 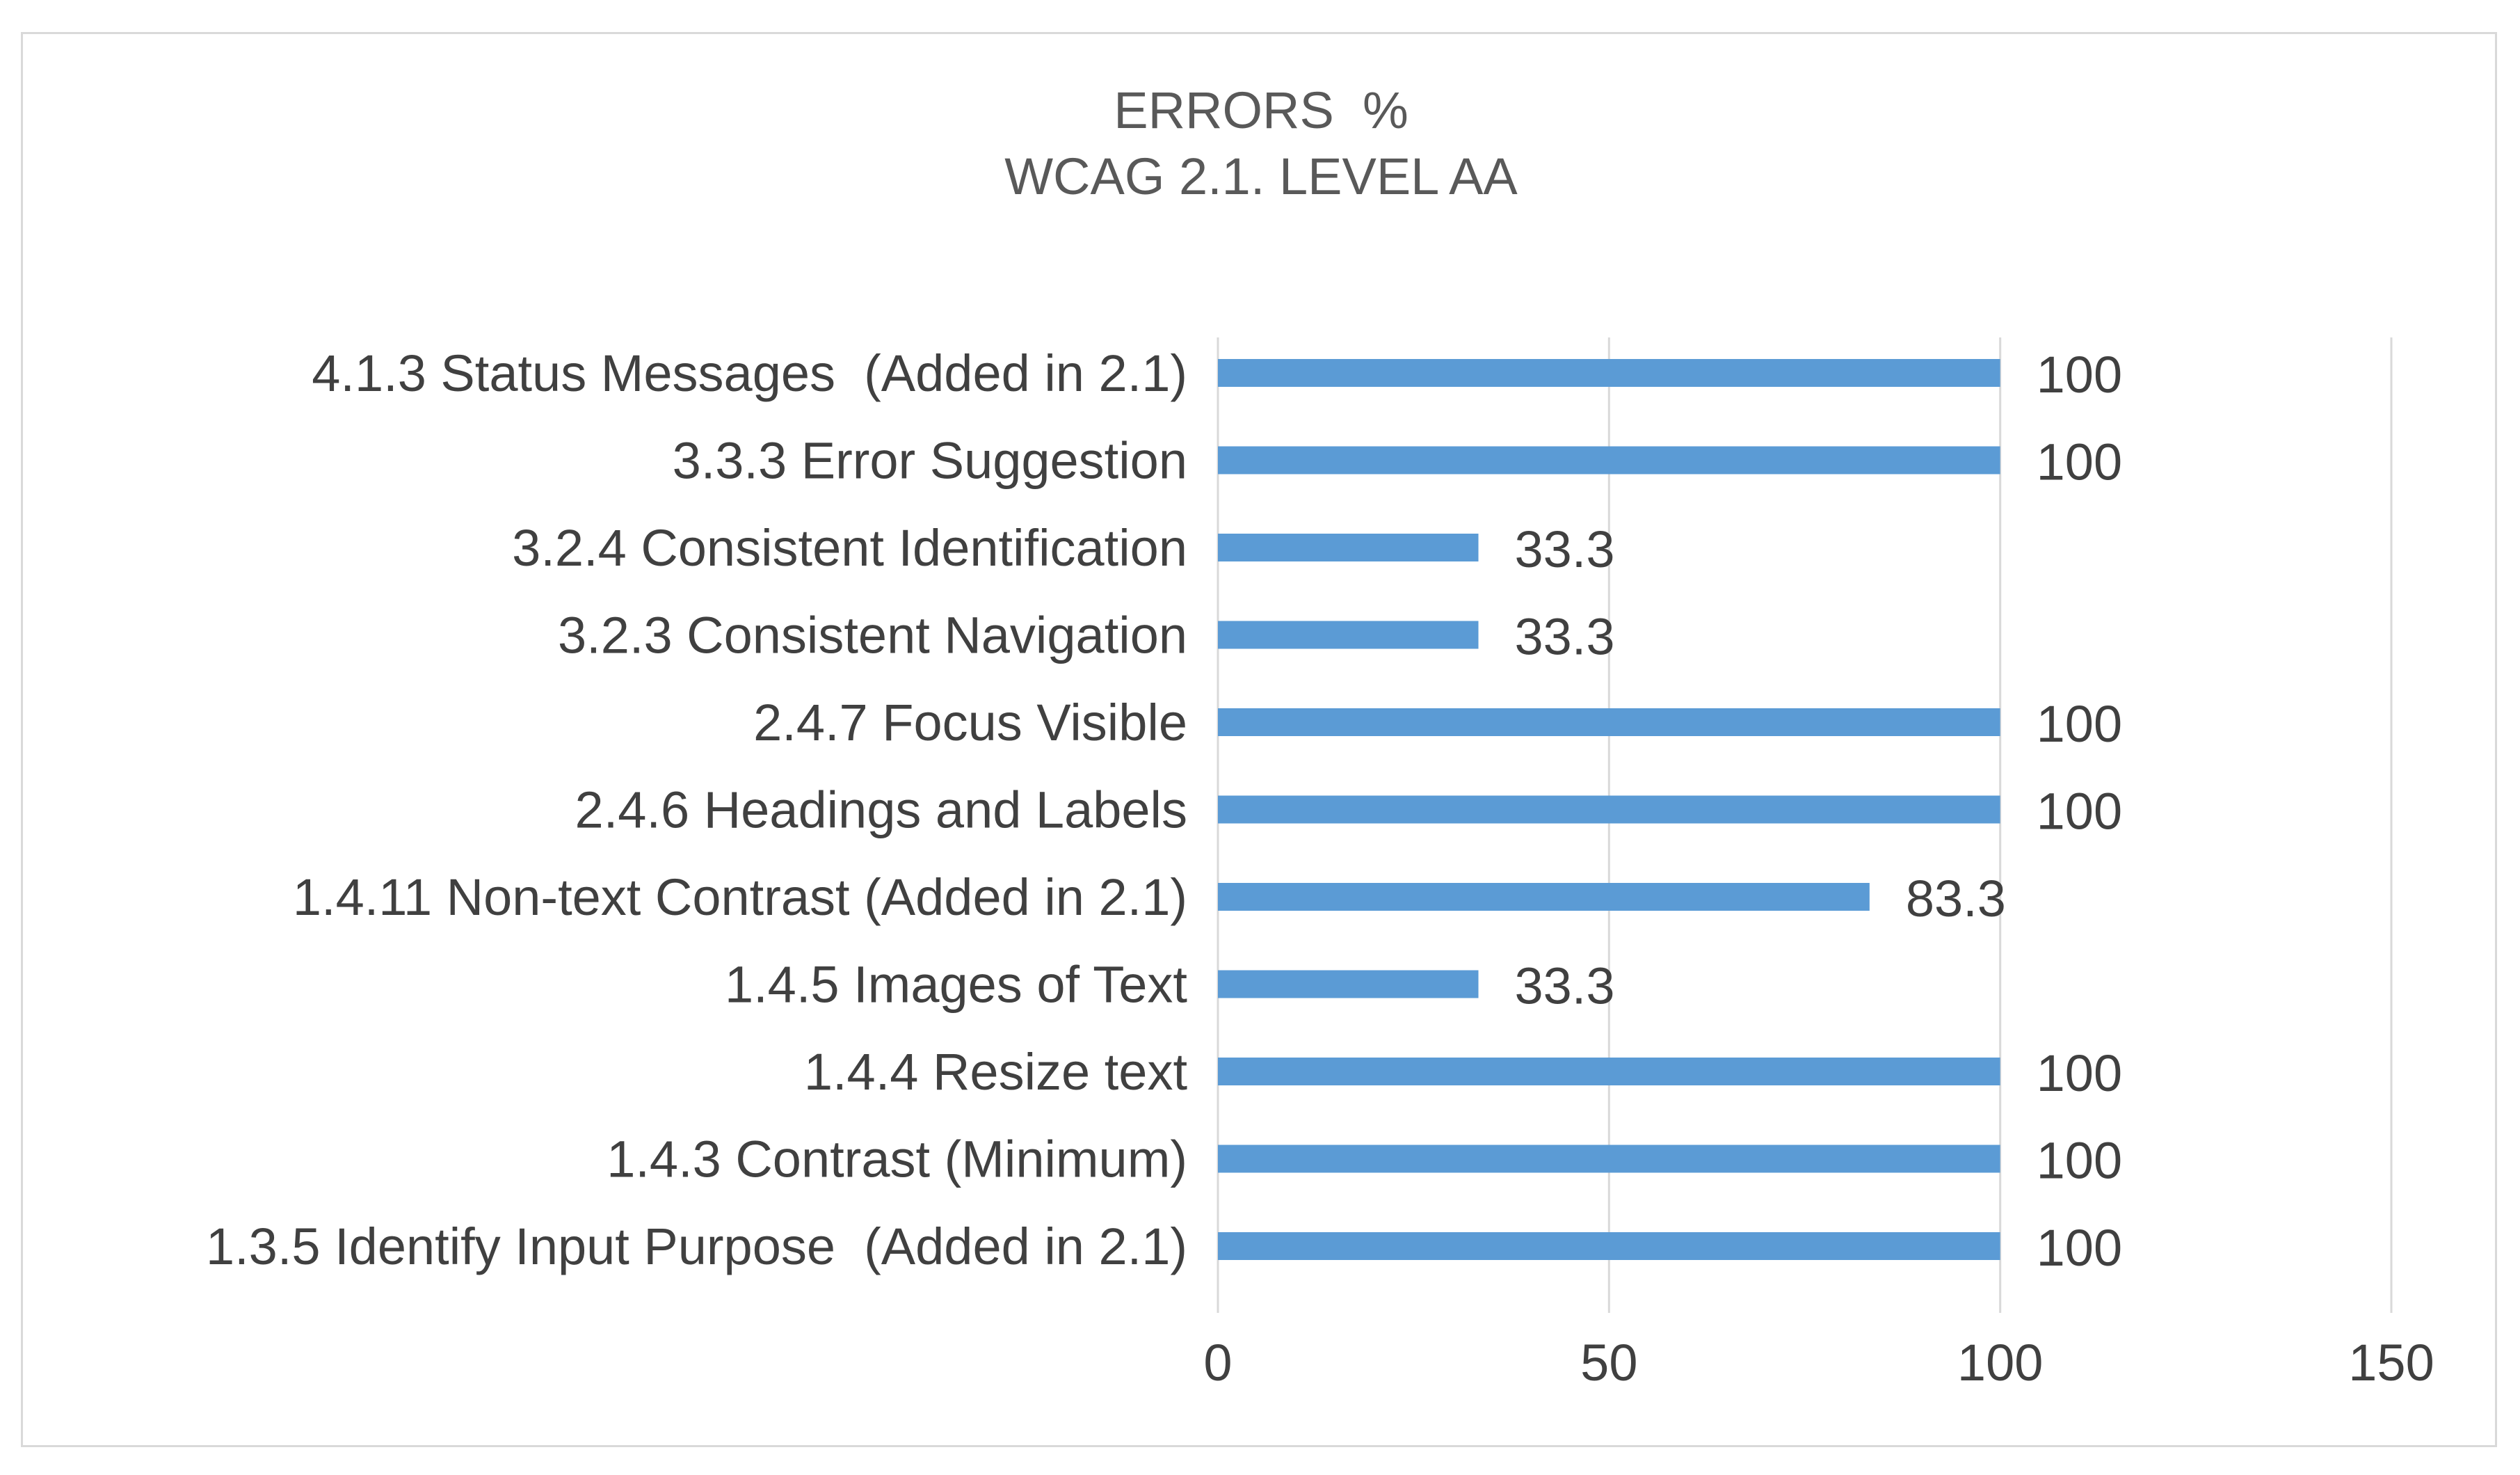 What do you see at coordinates (2000, 1363) in the screenshot?
I see `x-tick-label-100: 100` at bounding box center [2000, 1363].